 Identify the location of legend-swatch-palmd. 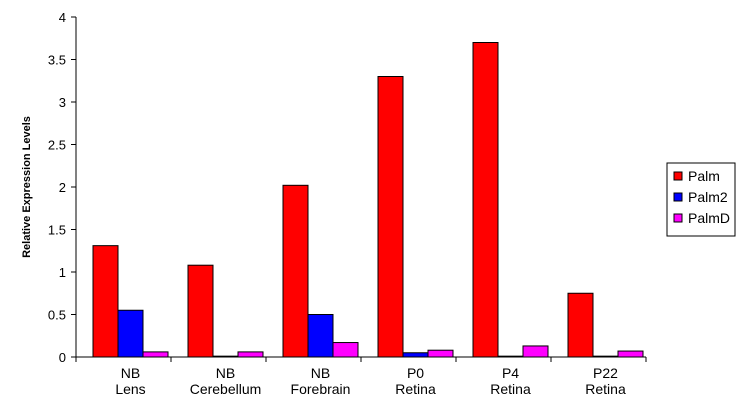
(678, 218).